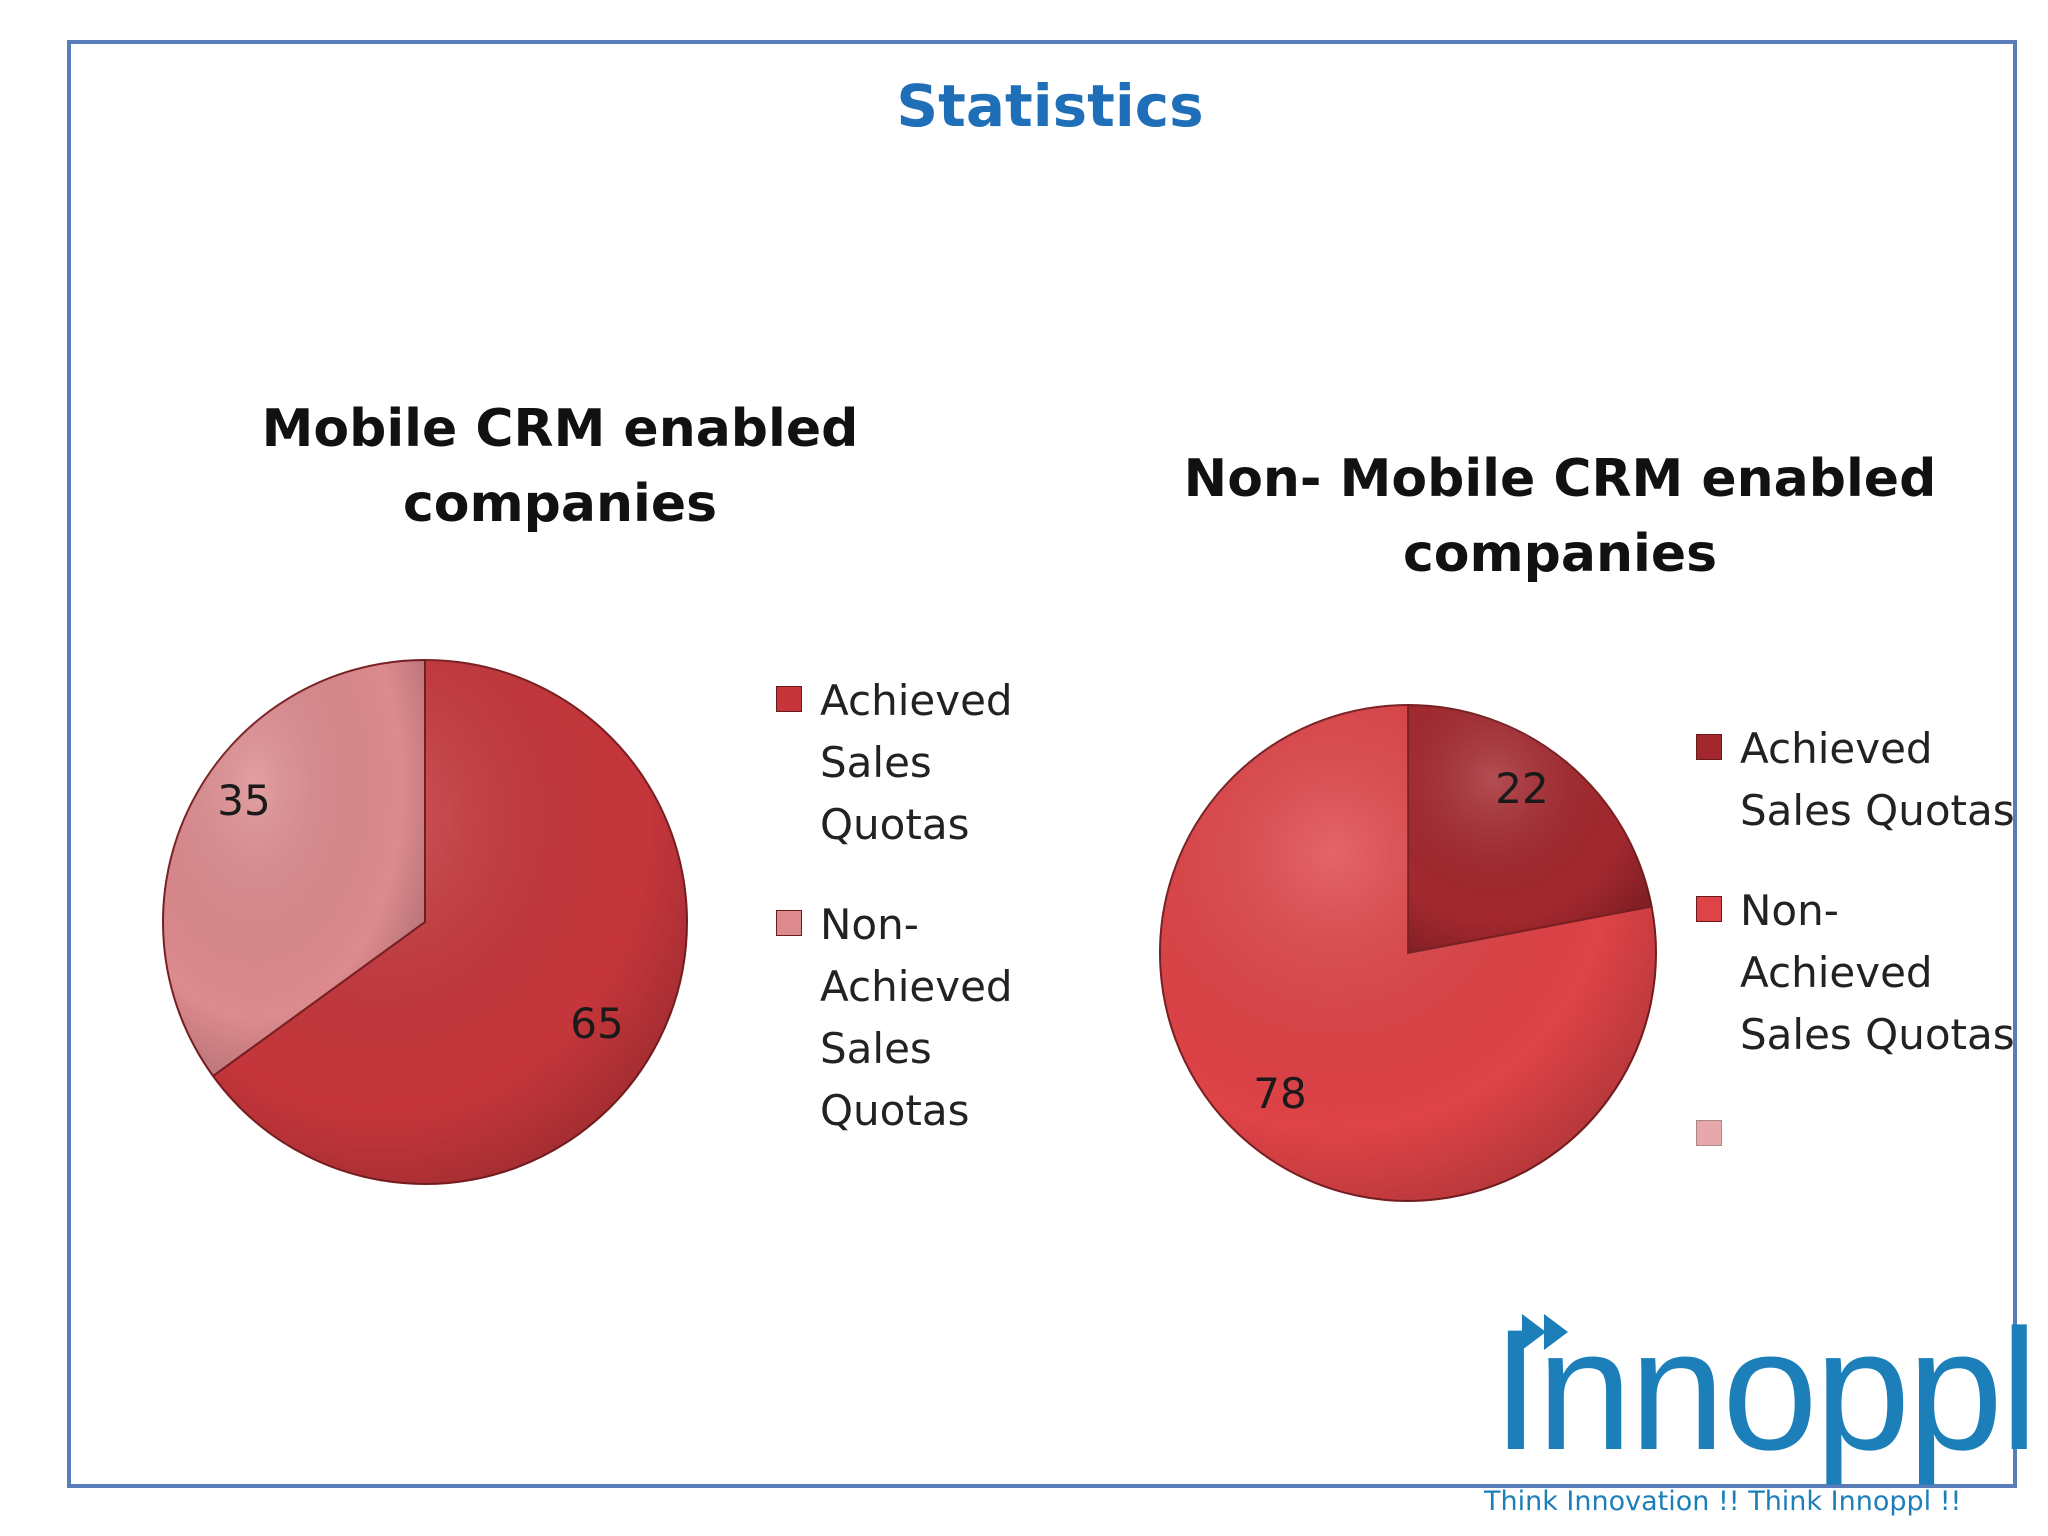  Describe the element at coordinates (1560, 516) in the screenshot. I see `chart-2-title: Non- Mobile CRM enabled companies` at that location.